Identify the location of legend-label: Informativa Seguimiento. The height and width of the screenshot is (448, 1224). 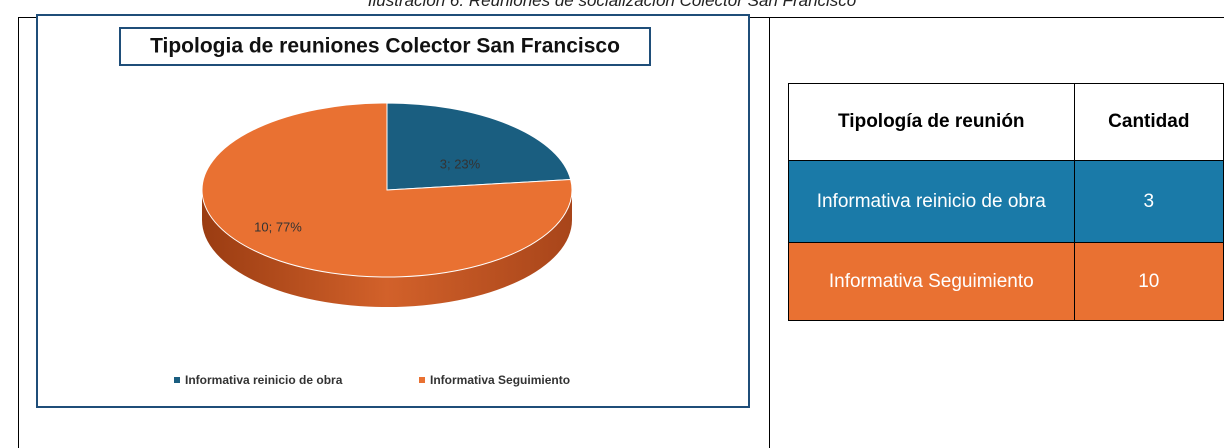
(500, 380).